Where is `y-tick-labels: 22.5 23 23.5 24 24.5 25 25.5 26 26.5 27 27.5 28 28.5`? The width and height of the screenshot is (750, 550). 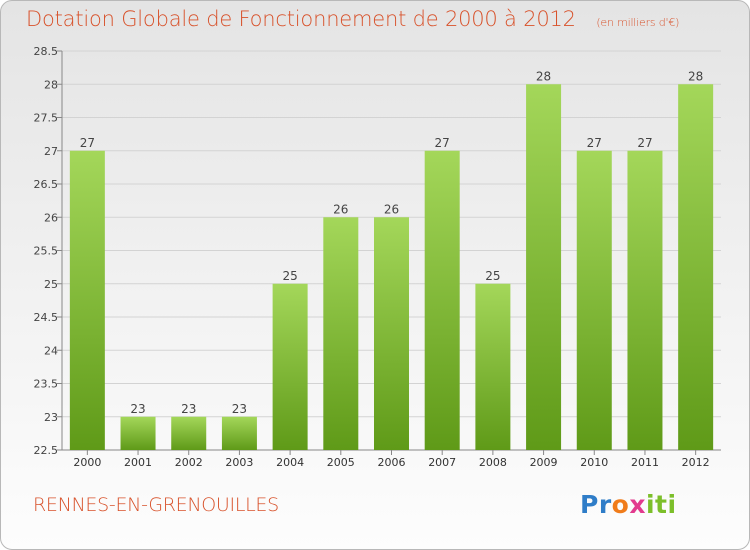 y-tick-labels: 22.5 23 23.5 24 24.5 25 25.5 26 26.5 27 27.5 28 28.5 is located at coordinates (46, 251).